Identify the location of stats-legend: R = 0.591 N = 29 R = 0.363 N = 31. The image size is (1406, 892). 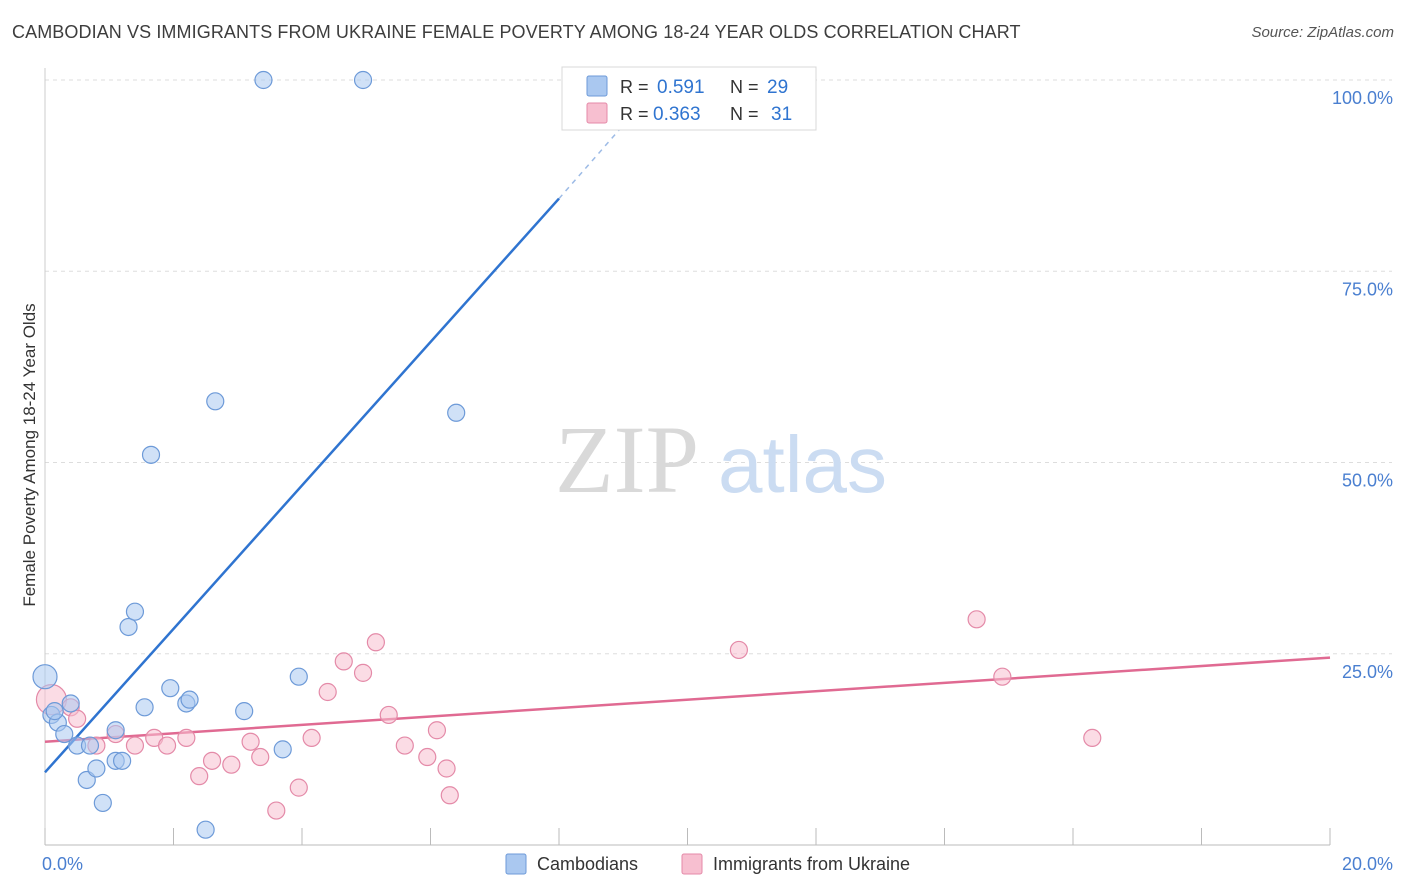
(689, 98).